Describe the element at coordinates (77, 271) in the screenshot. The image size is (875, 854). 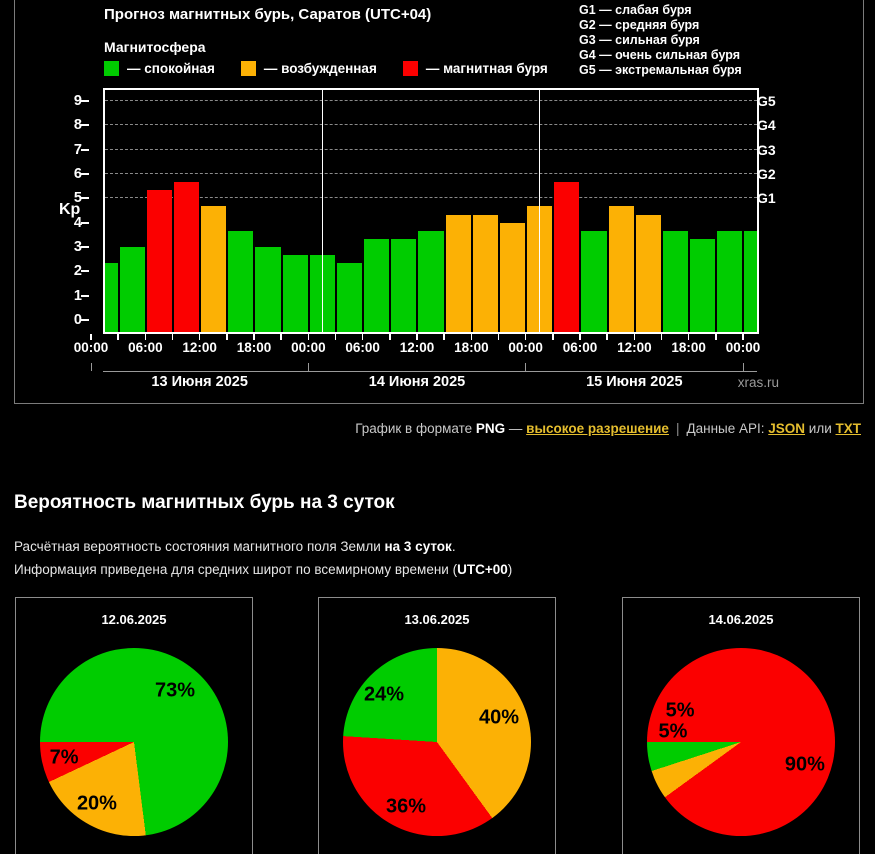
I see `y-tick-label-2: 2` at that location.